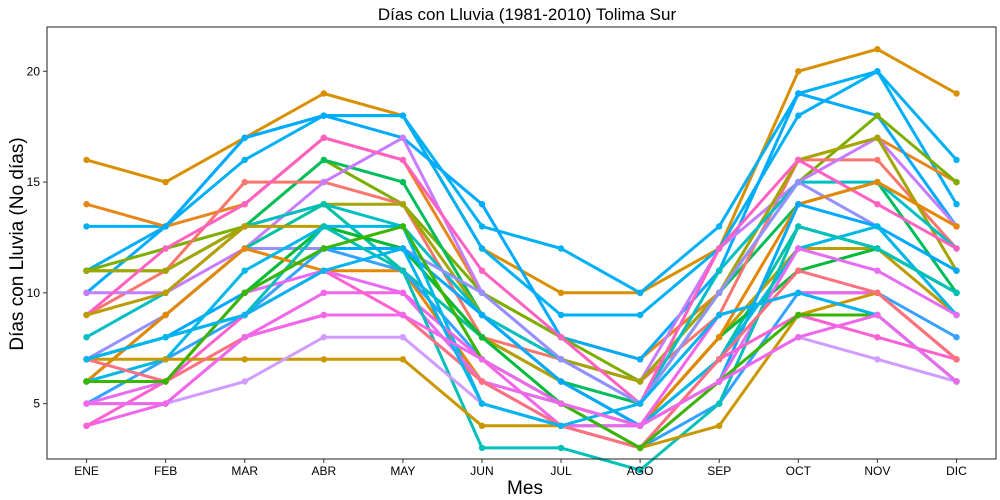 The width and height of the screenshot is (1000, 500). What do you see at coordinates (799, 471) in the screenshot?
I see `x-tick-label: OCT` at bounding box center [799, 471].